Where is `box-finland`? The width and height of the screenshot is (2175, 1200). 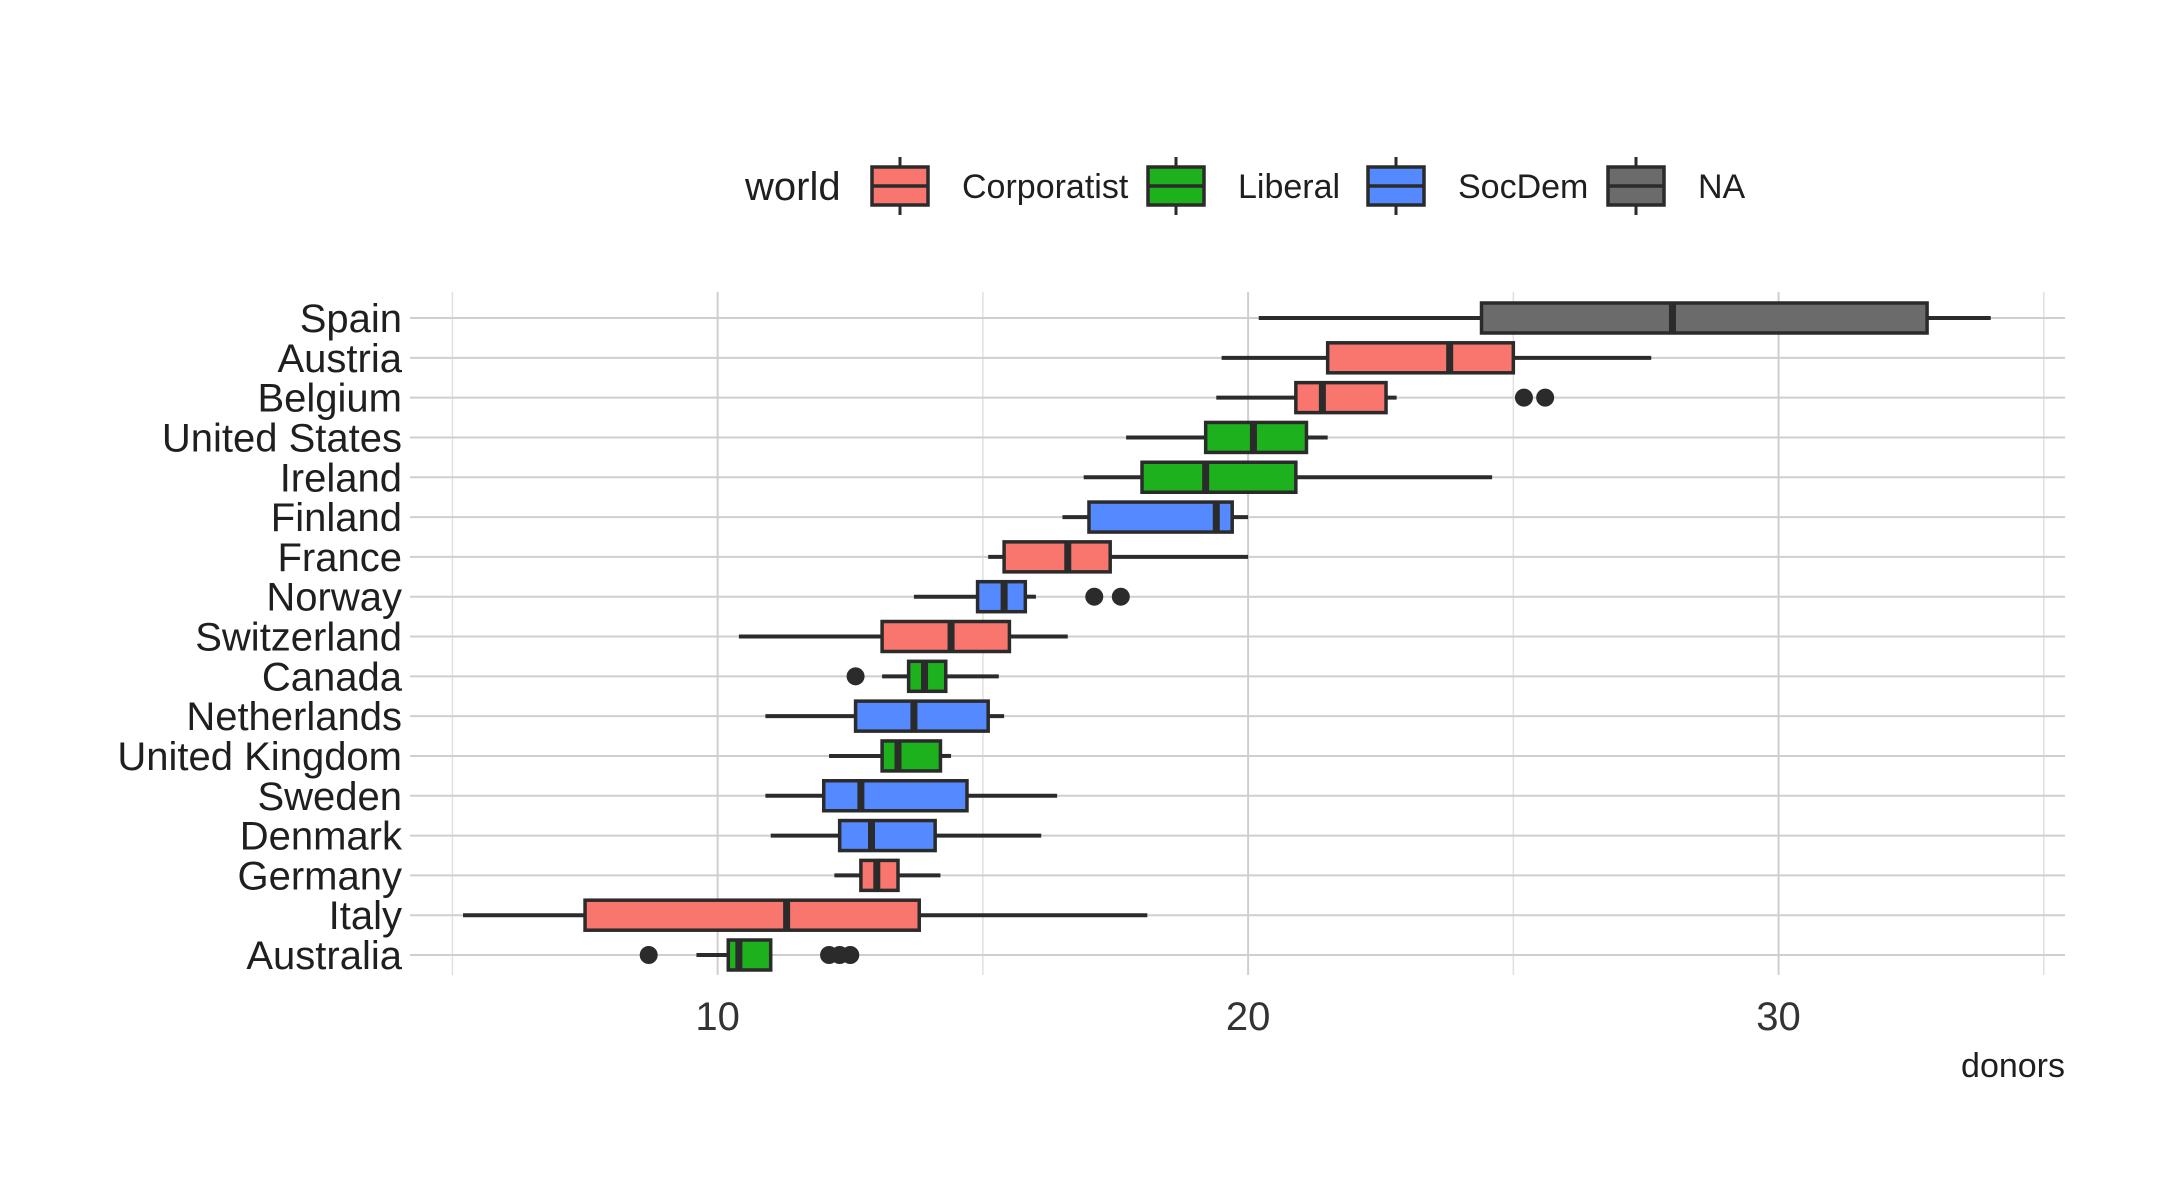 box-finland is located at coordinates (1155, 517).